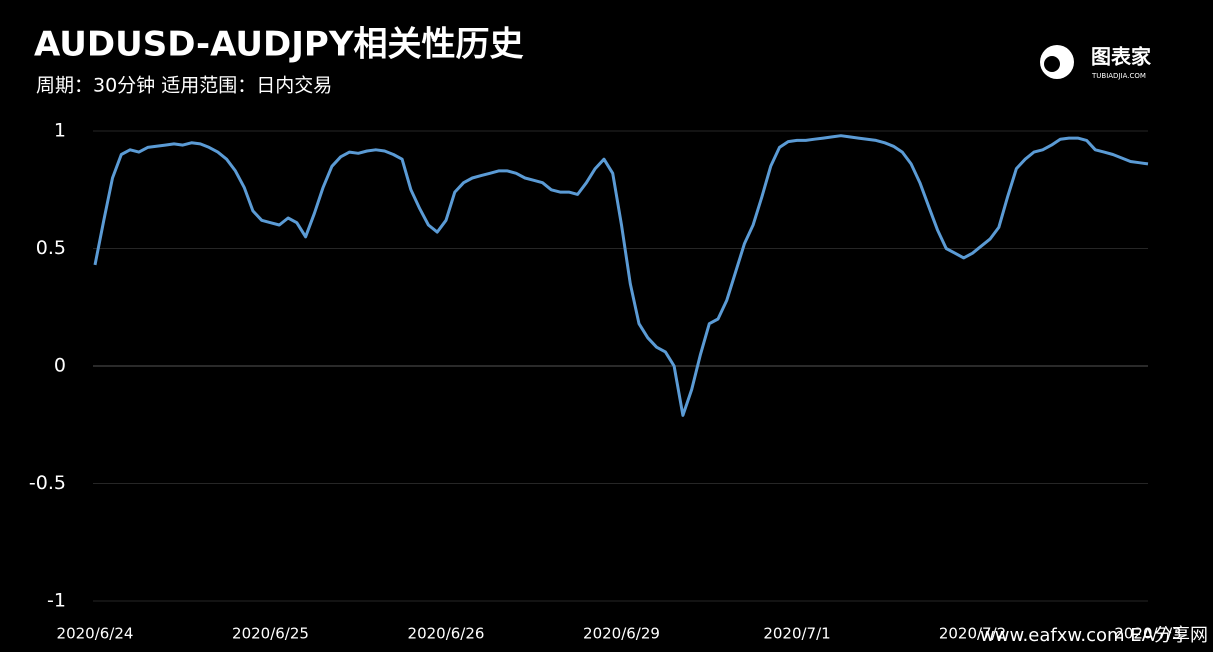 The image size is (1213, 652). I want to click on x-tick-label: 2020/6/25, so click(270, 634).